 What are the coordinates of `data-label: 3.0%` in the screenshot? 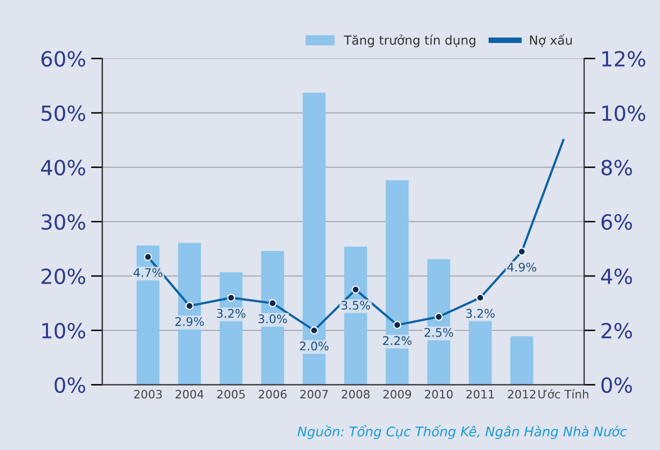 It's located at (272, 319).